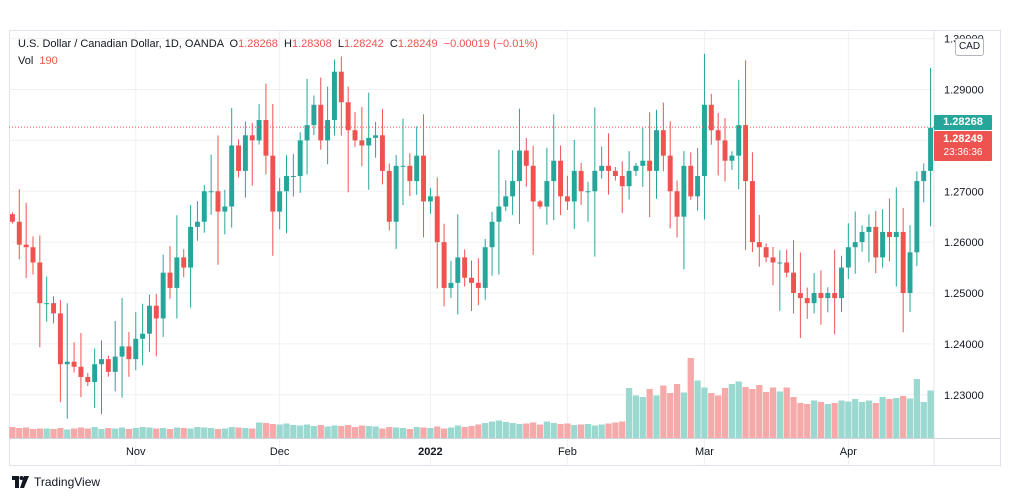  I want to click on high-label: H, so click(288, 44).